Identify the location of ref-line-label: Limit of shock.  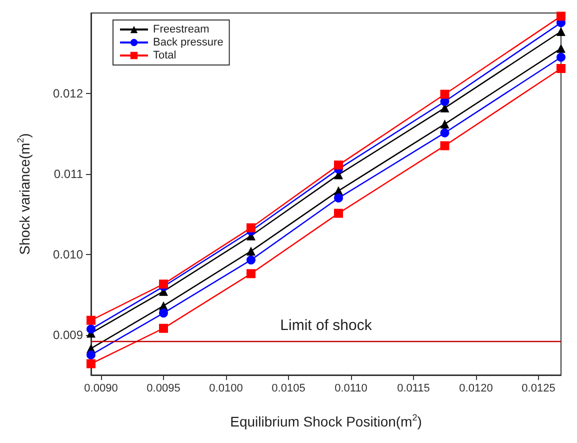
(326, 325).